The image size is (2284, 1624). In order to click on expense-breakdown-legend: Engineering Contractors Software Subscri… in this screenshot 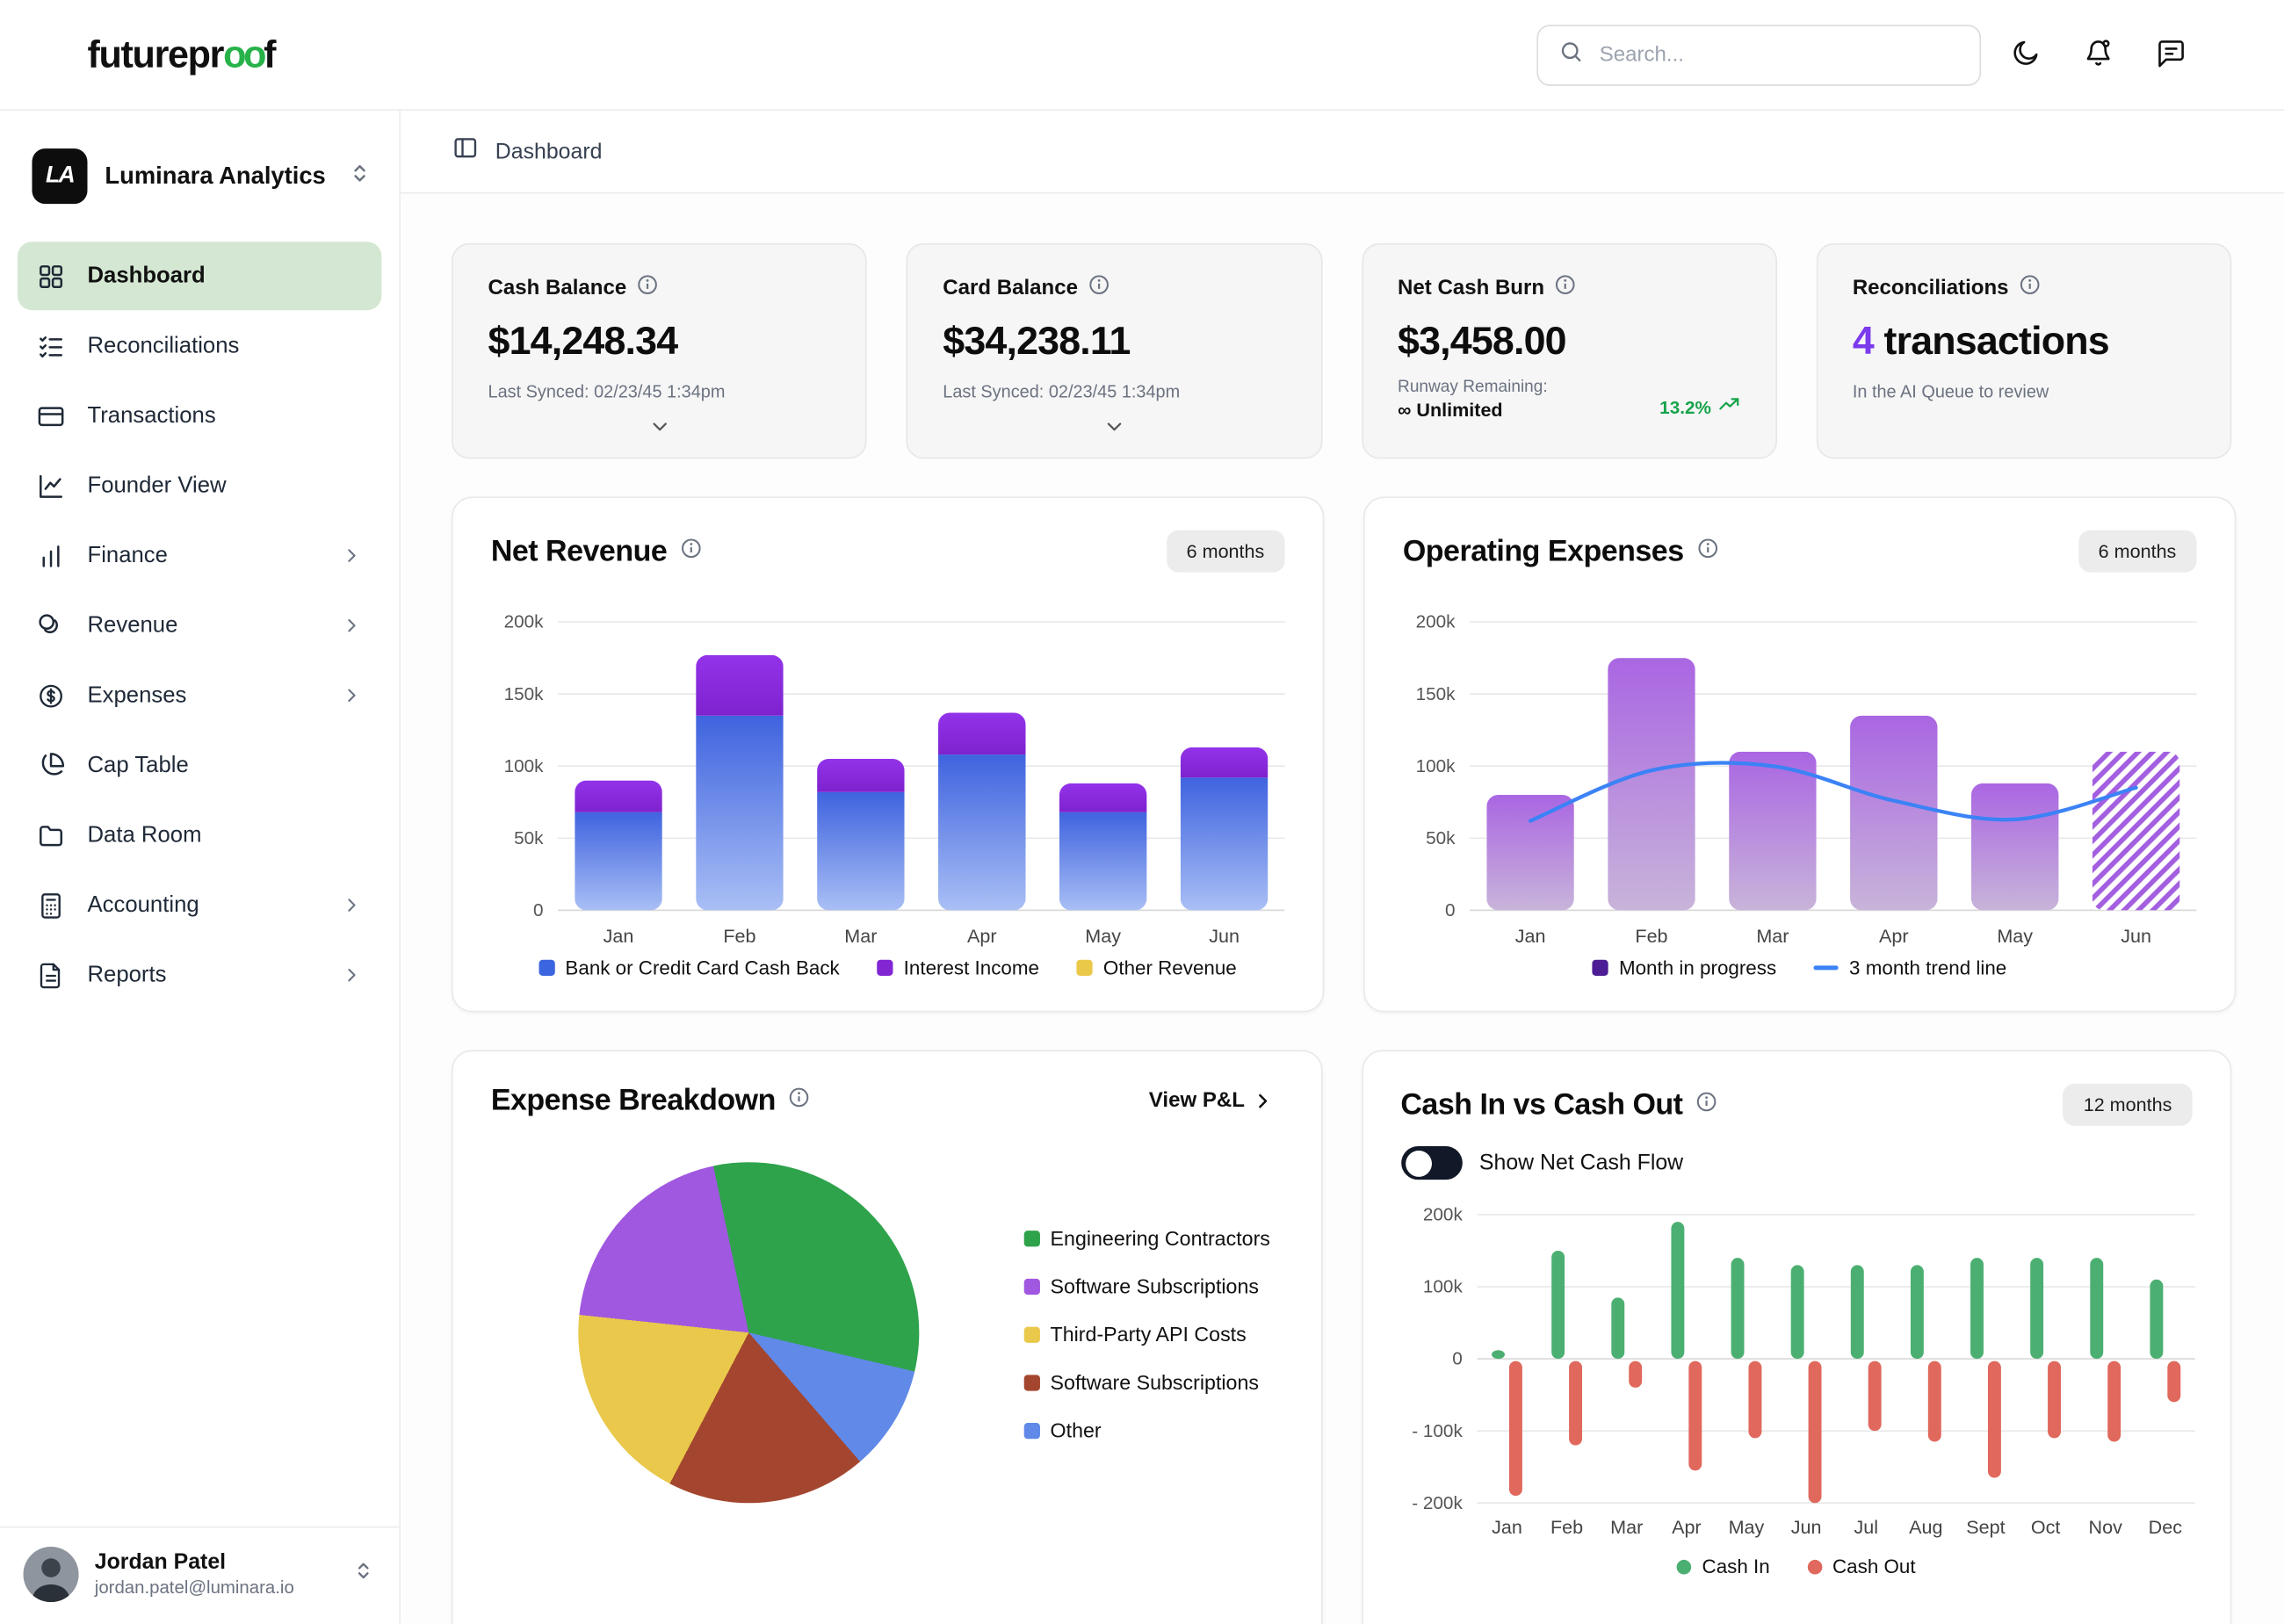, I will do `click(1146, 1334)`.